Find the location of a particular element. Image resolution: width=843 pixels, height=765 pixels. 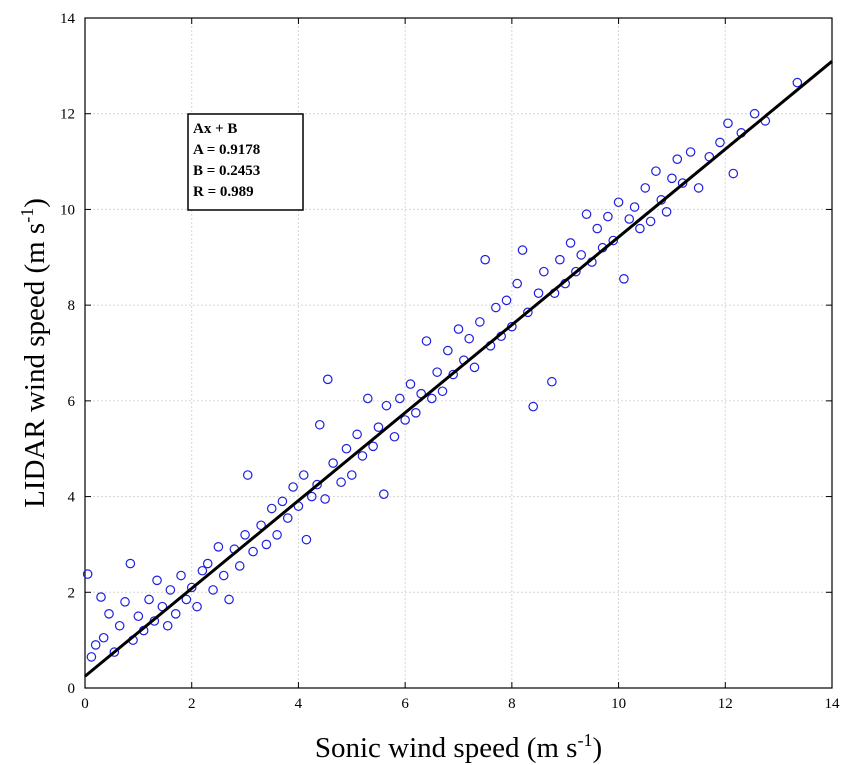

x-axis-title-end: ) is located at coordinates (597, 748).